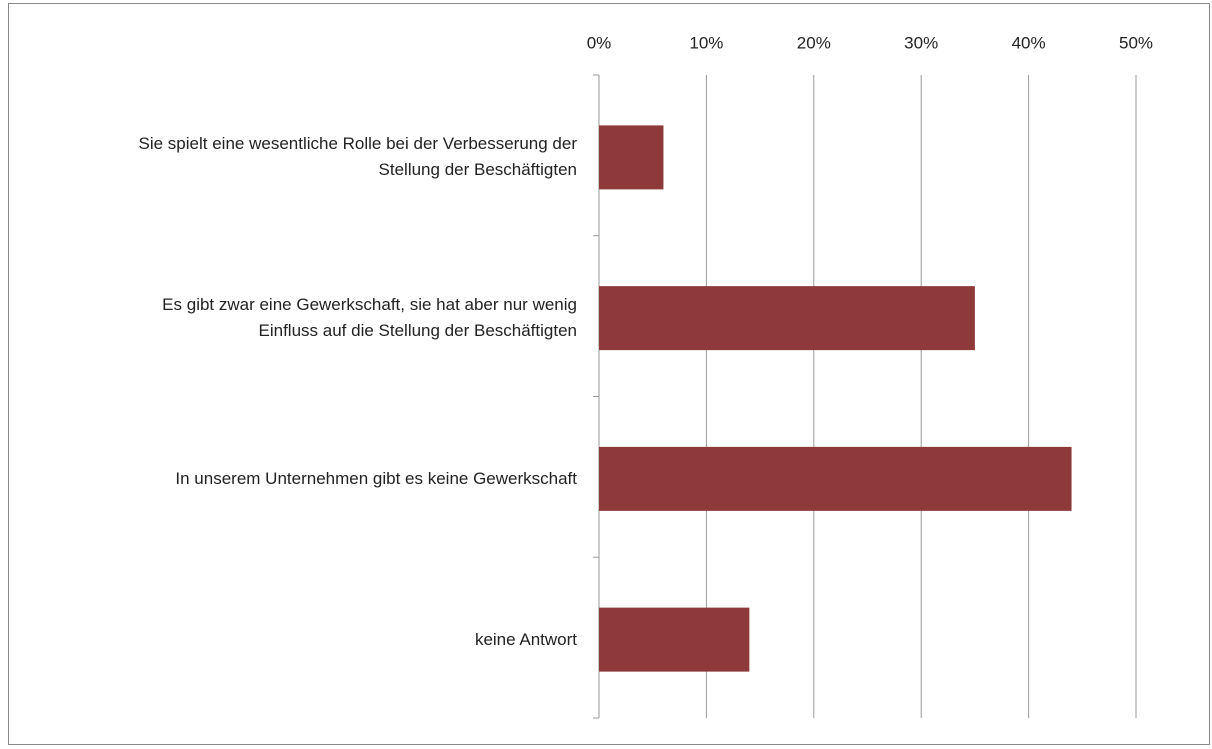 This screenshot has width=1212, height=749. I want to click on x-tick-label: 20%, so click(814, 42).